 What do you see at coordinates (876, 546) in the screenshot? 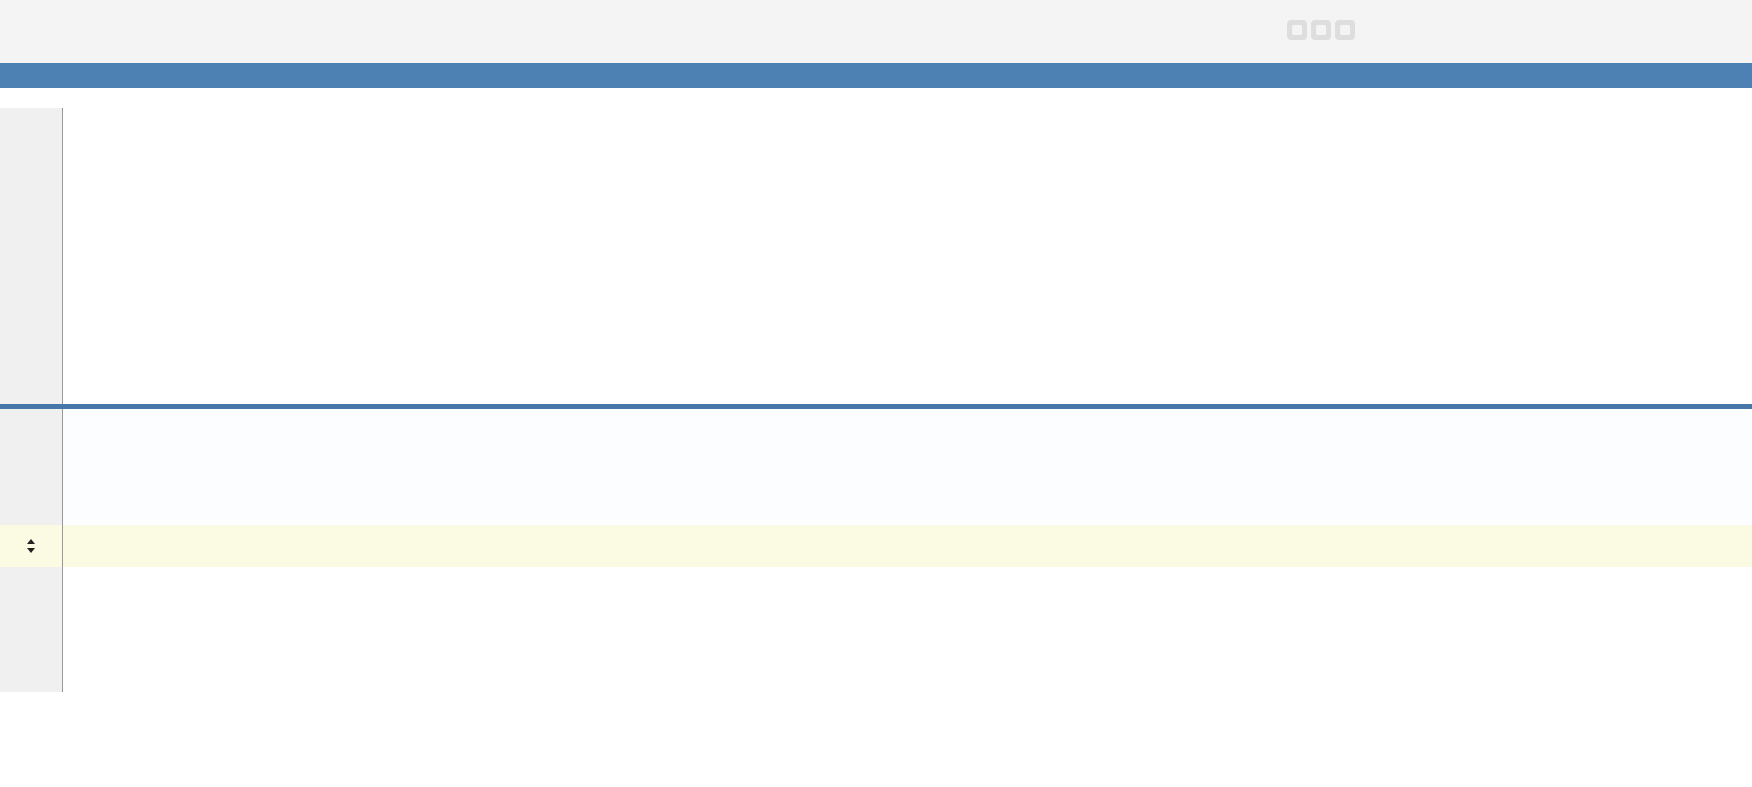
I see `sun-row` at bounding box center [876, 546].